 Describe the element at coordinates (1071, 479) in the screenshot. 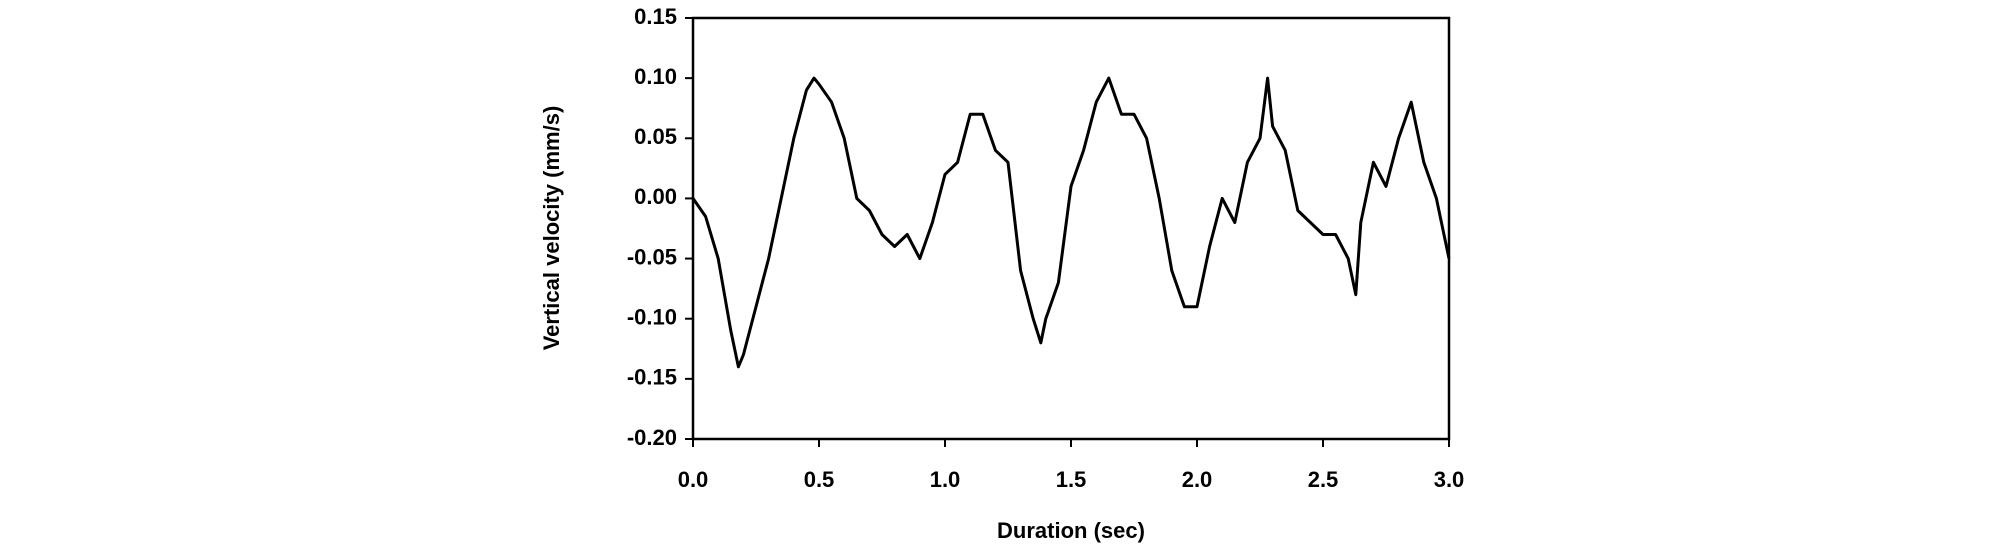

I see `x-tick-label: 1.5` at that location.